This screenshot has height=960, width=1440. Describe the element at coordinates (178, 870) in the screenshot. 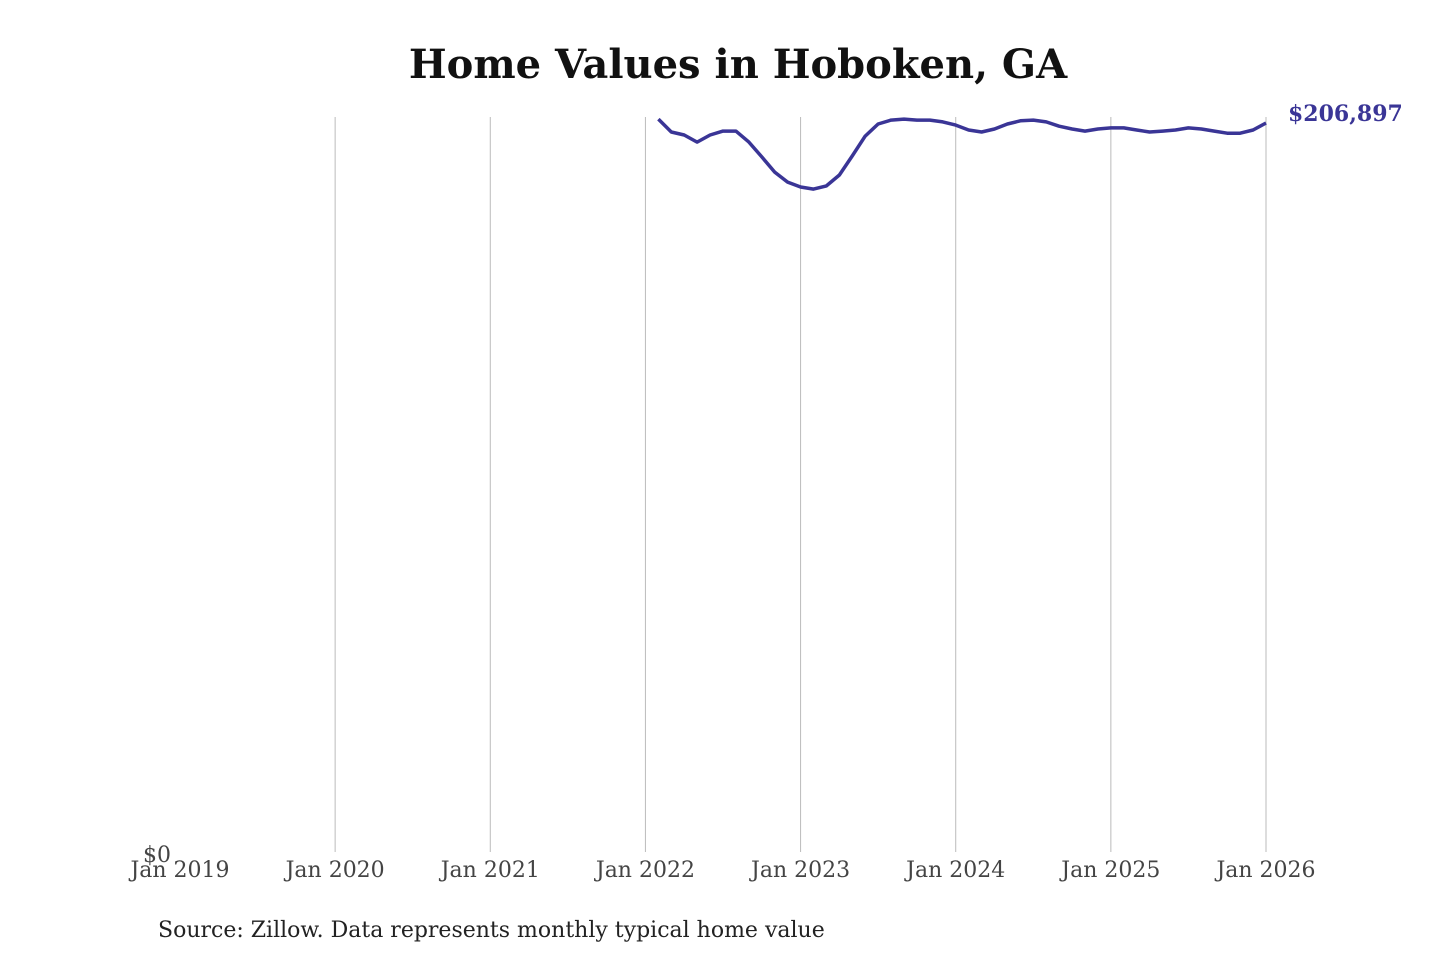

I see `x-tick-label: Jan 2019` at that location.